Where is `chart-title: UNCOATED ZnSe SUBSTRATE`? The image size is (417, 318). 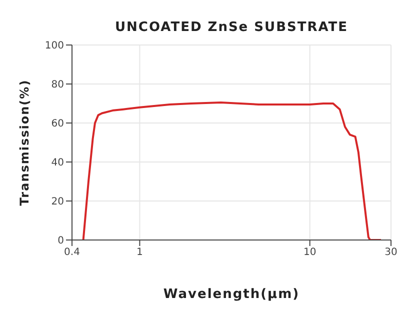 chart-title: UNCOATED ZnSe SUBSTRATE is located at coordinates (232, 27).